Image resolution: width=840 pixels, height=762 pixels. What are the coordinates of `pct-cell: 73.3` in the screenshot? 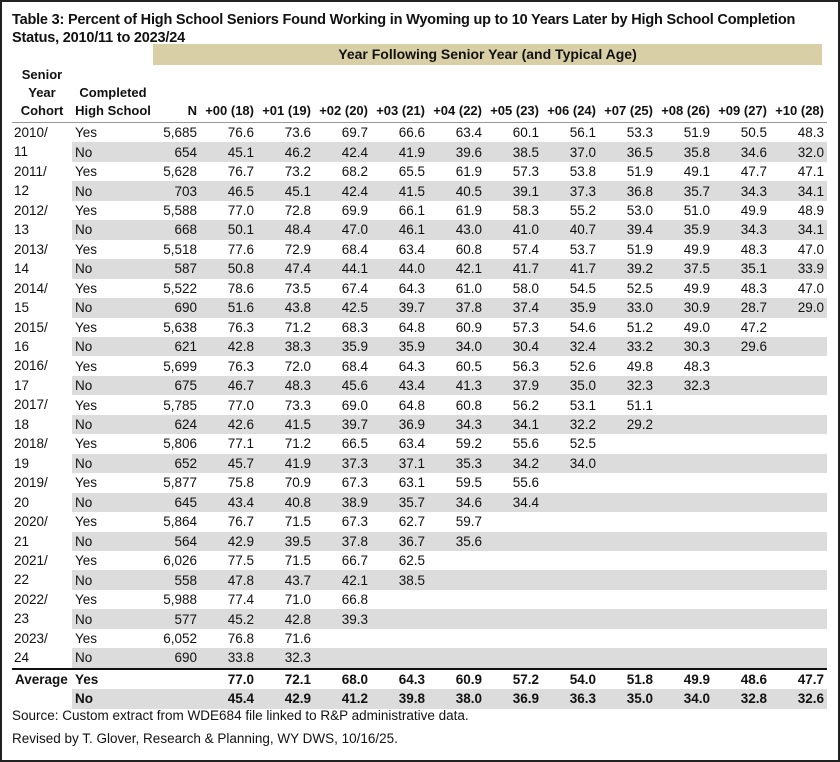 It's located at (297, 405).